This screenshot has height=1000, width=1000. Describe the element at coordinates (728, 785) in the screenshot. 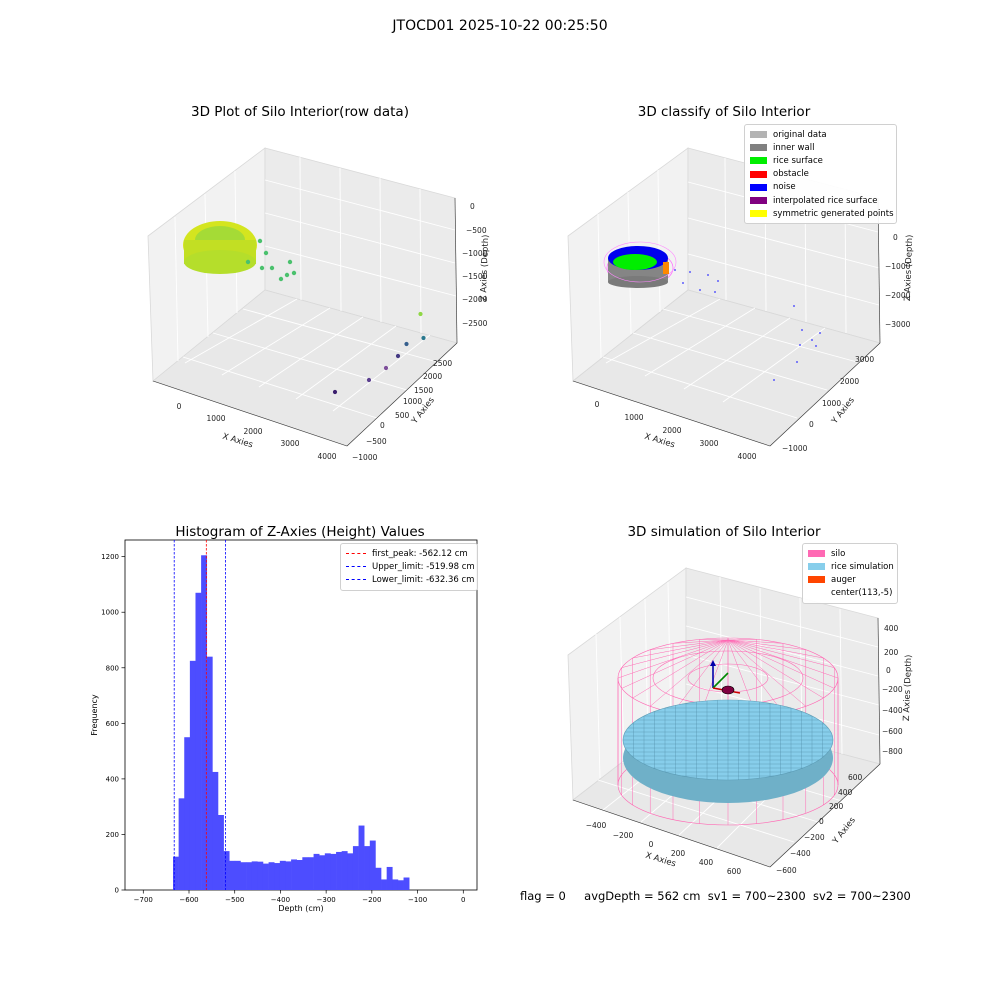

I see `silo-bottom-rim` at that location.